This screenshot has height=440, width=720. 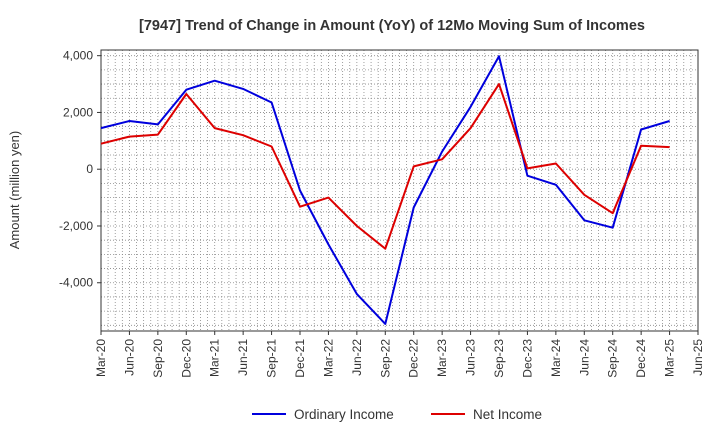 What do you see at coordinates (76, 283) in the screenshot?
I see `y-tick-label: -4,000` at bounding box center [76, 283].